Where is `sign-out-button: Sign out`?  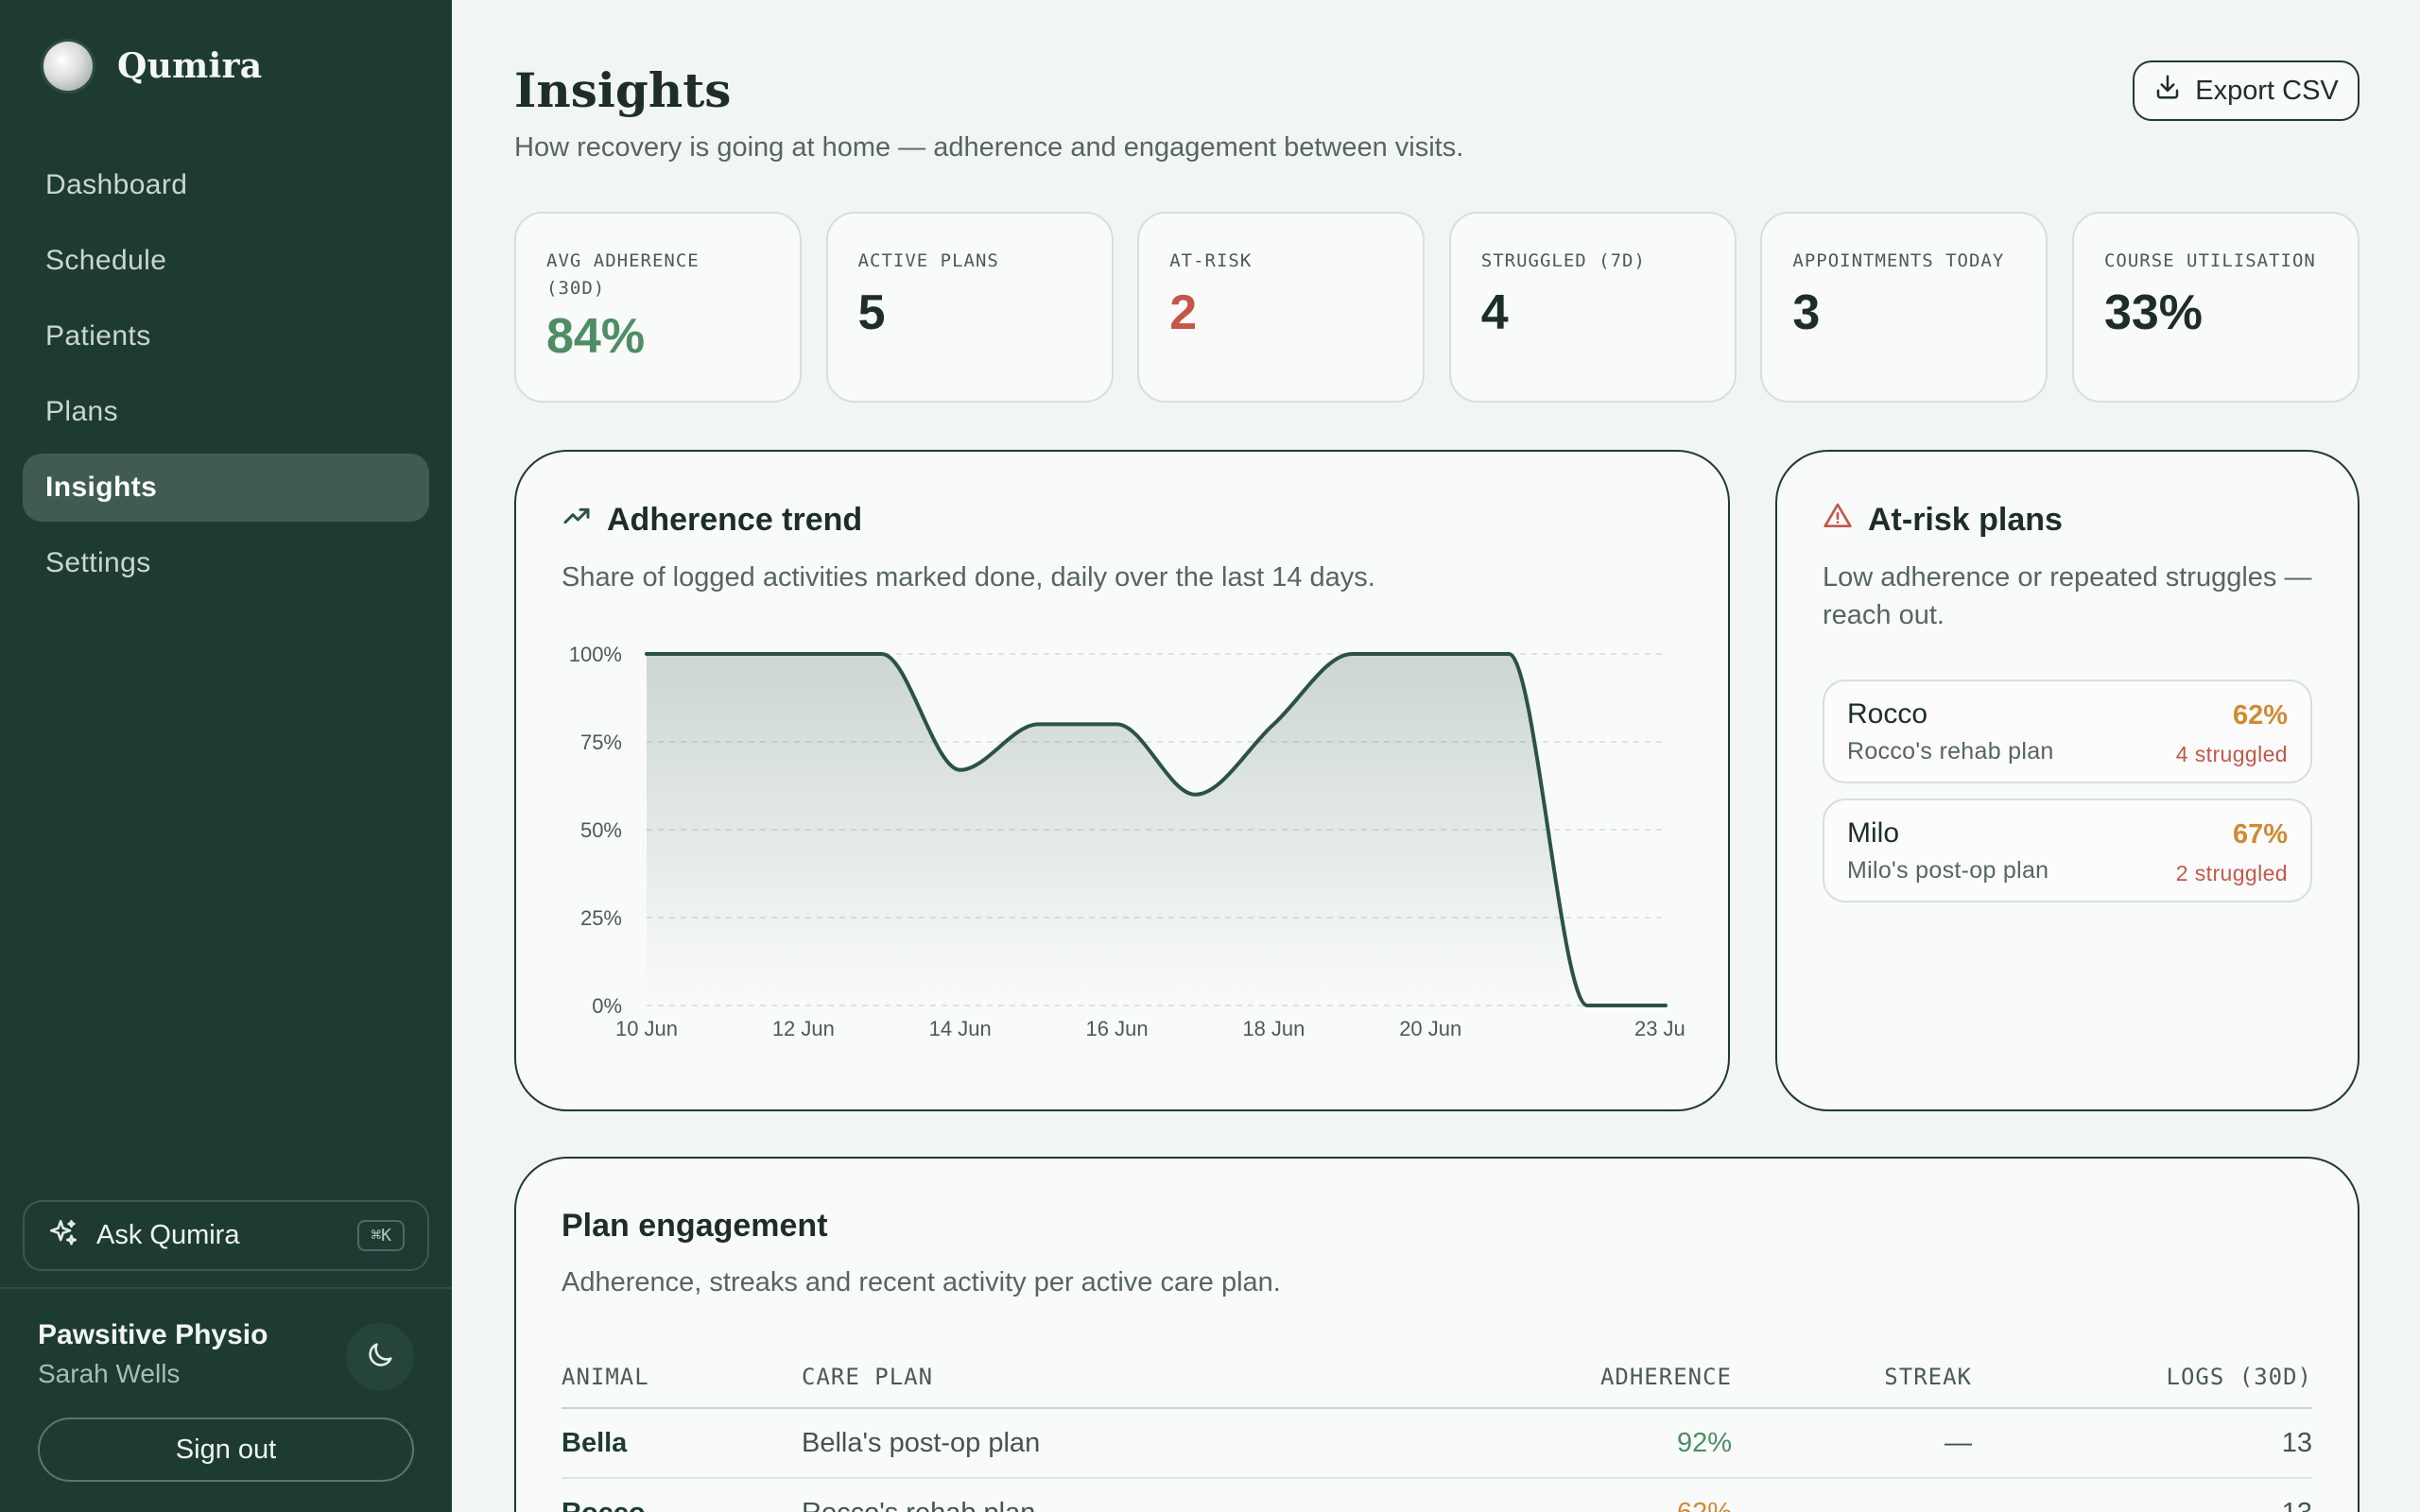 sign-out-button: Sign out is located at coordinates (226, 1450).